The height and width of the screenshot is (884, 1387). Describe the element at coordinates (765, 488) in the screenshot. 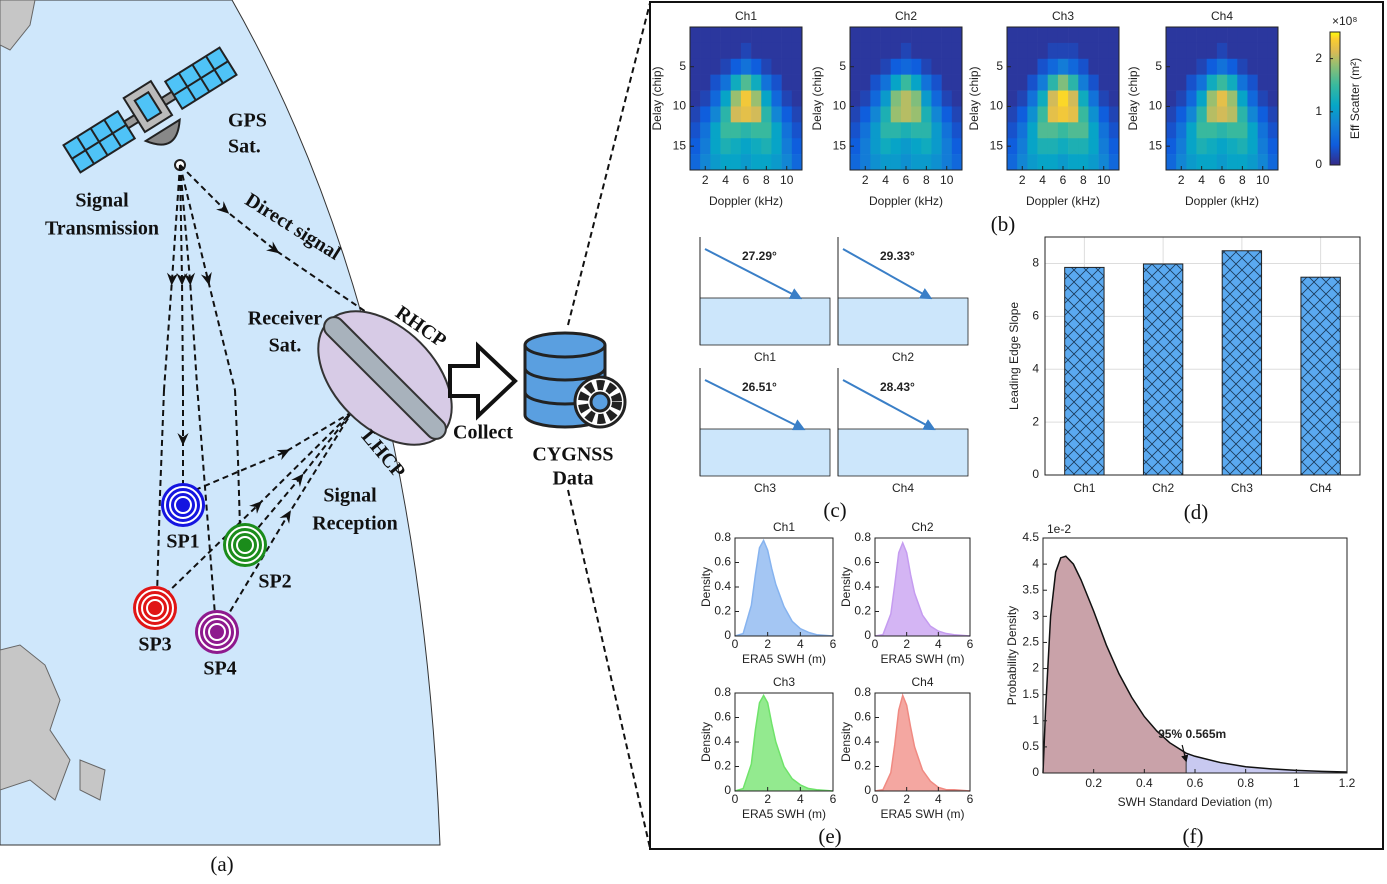

I see `cell-label: Ch3` at that location.